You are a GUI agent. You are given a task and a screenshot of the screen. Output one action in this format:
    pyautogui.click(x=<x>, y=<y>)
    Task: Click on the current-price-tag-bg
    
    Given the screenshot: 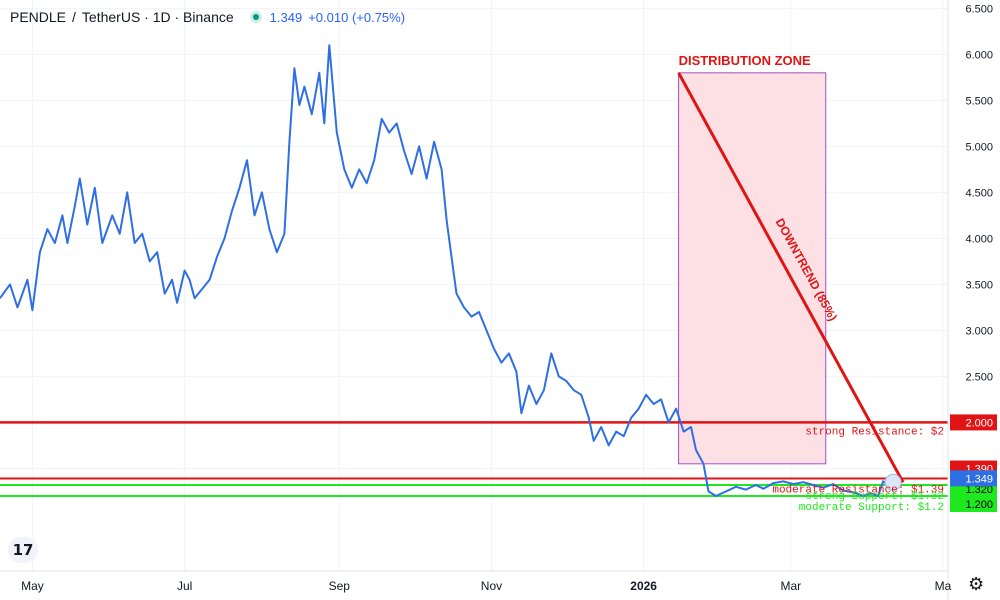 What is the action you would take?
    pyautogui.click(x=973, y=478)
    